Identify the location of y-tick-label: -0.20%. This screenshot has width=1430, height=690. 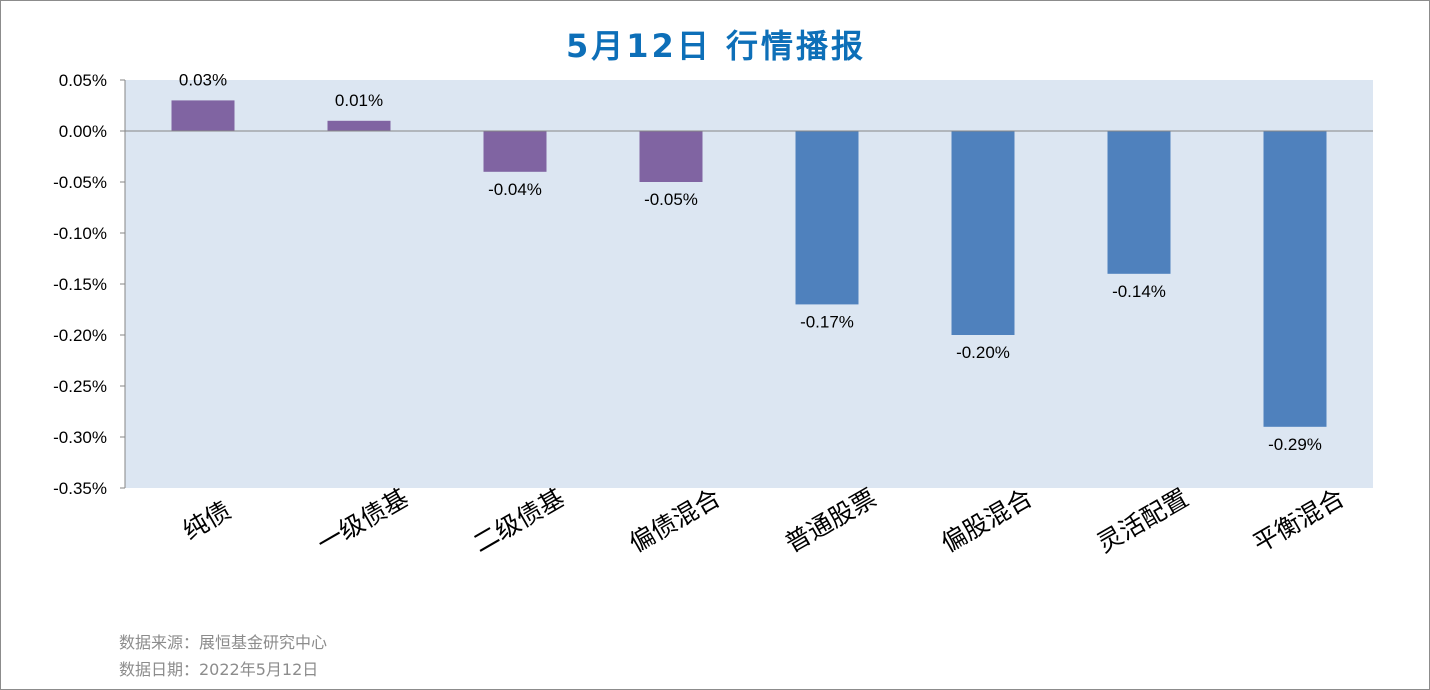
(80, 335).